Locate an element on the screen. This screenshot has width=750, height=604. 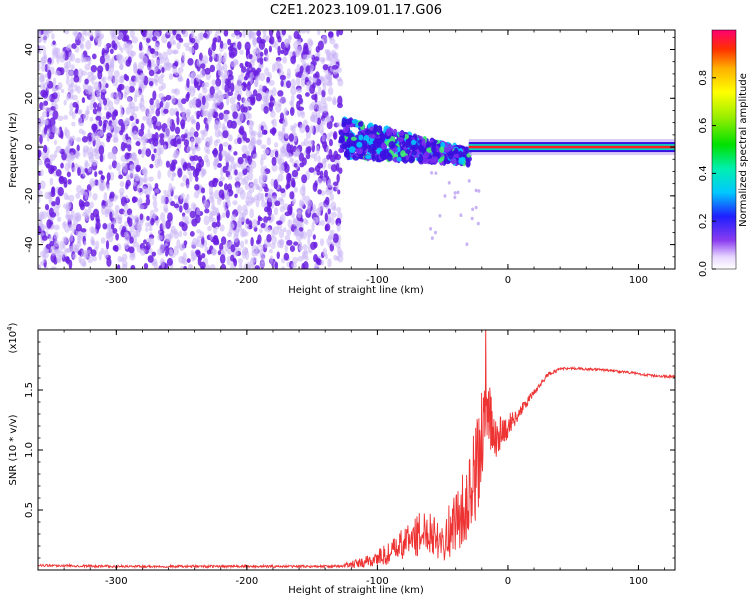
x-tick-label: 0 is located at coordinates (508, 581).